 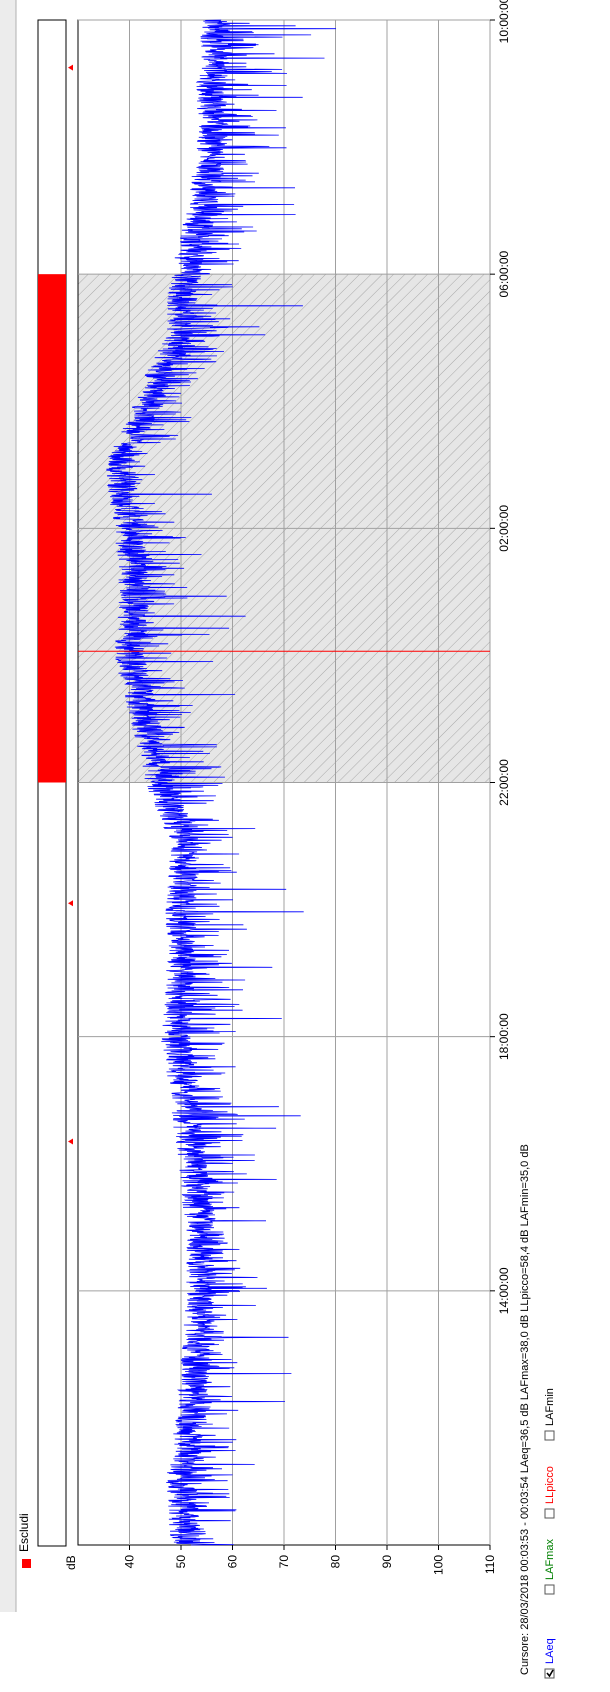 What do you see at coordinates (504, 782) in the screenshot?
I see `x-tick-label: 22:00:00` at bounding box center [504, 782].